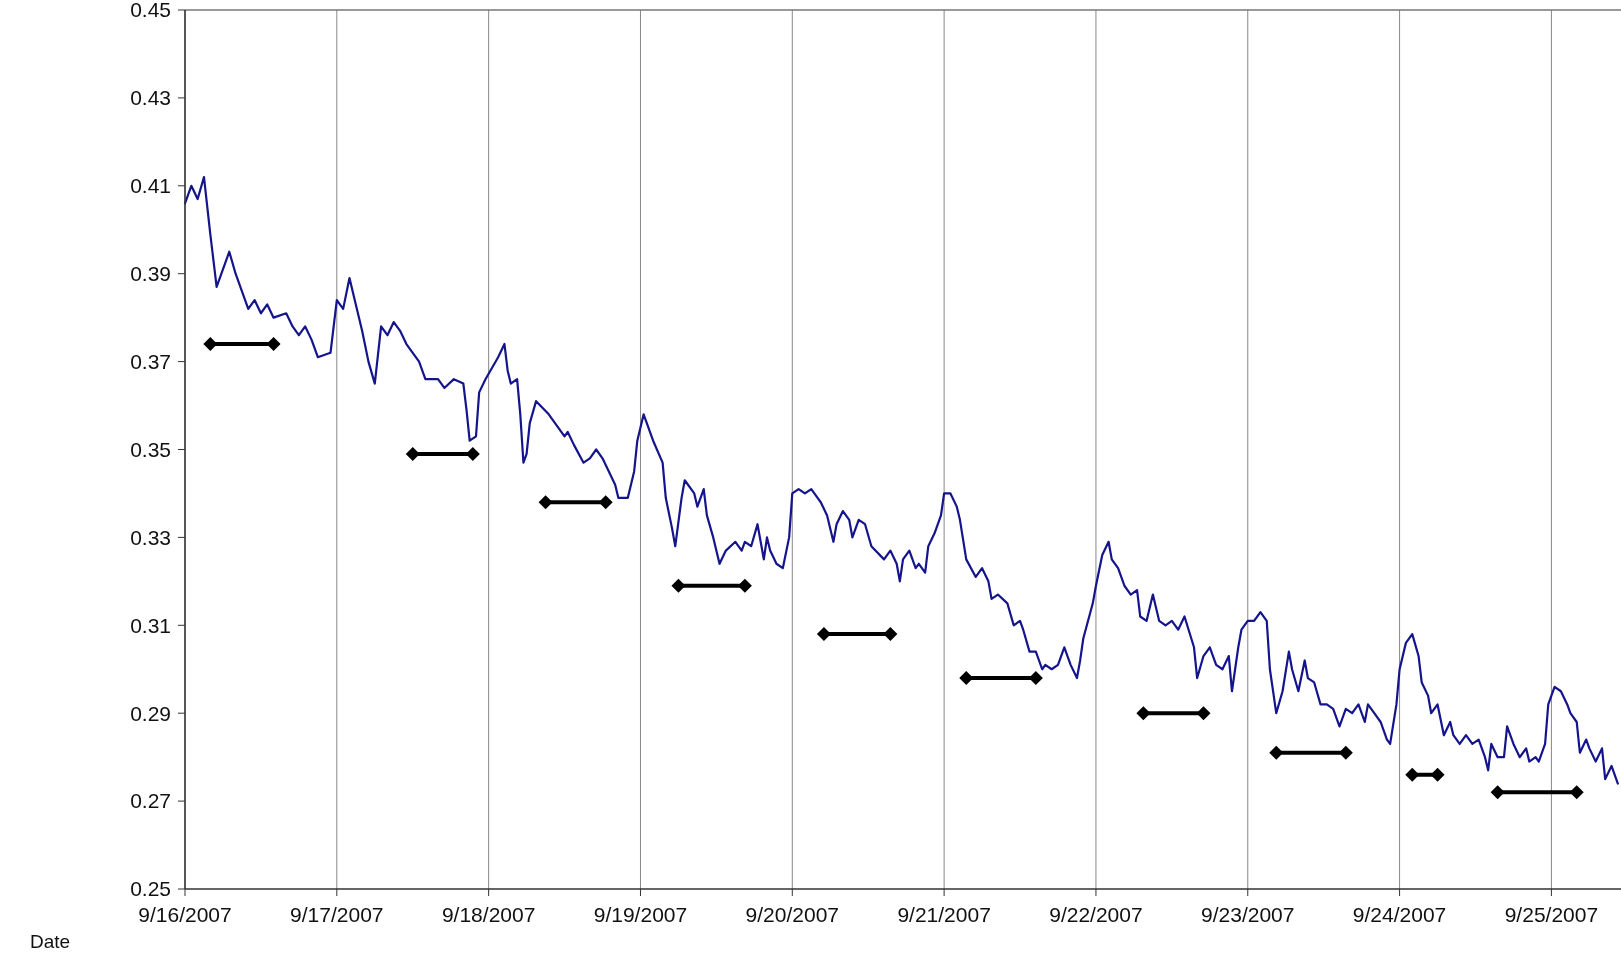 Image resolution: width=1621 pixels, height=955 pixels. Describe the element at coordinates (488, 914) in the screenshot. I see `x-tick-label: 9/18/2007` at that location.